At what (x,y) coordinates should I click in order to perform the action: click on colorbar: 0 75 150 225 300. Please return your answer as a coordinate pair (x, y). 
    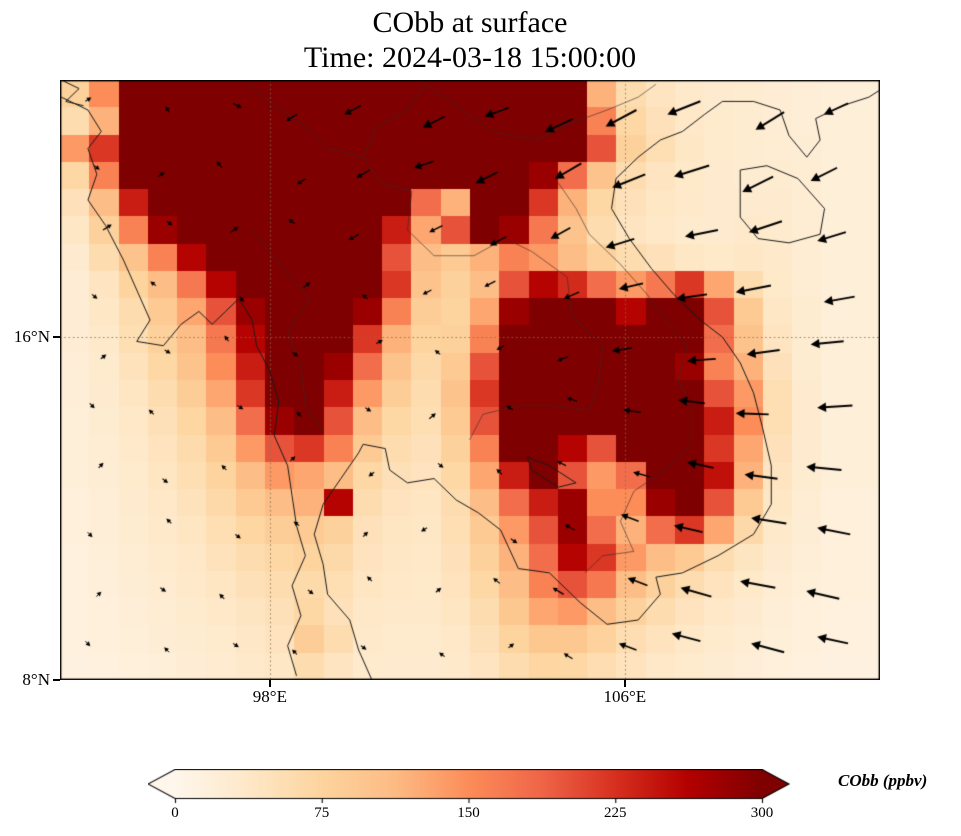
    Looking at the image, I should click on (478, 800).